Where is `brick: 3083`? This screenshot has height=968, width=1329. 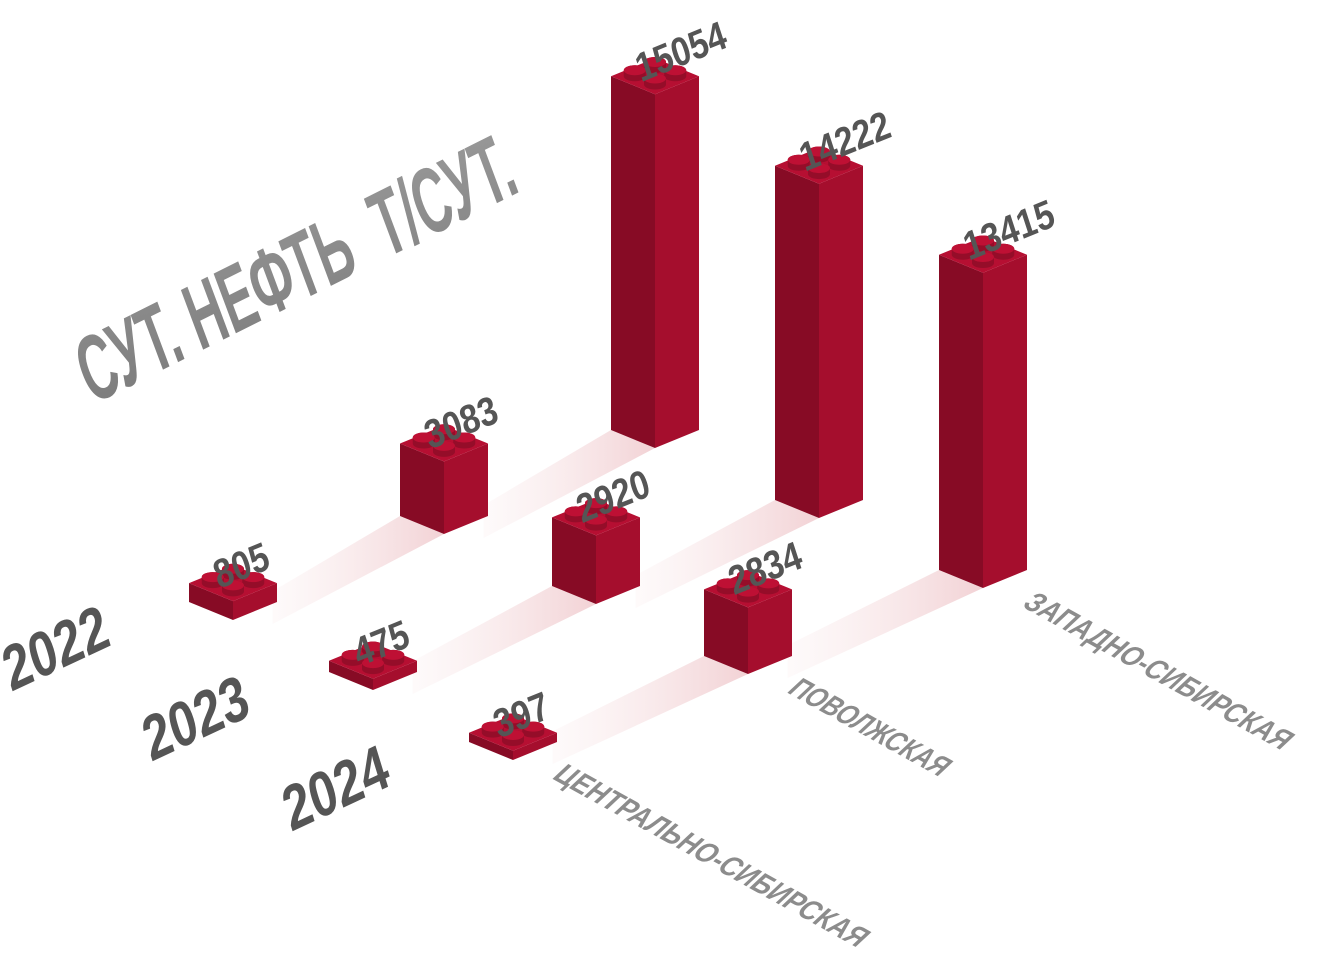 brick: 3083 is located at coordinates (451, 461).